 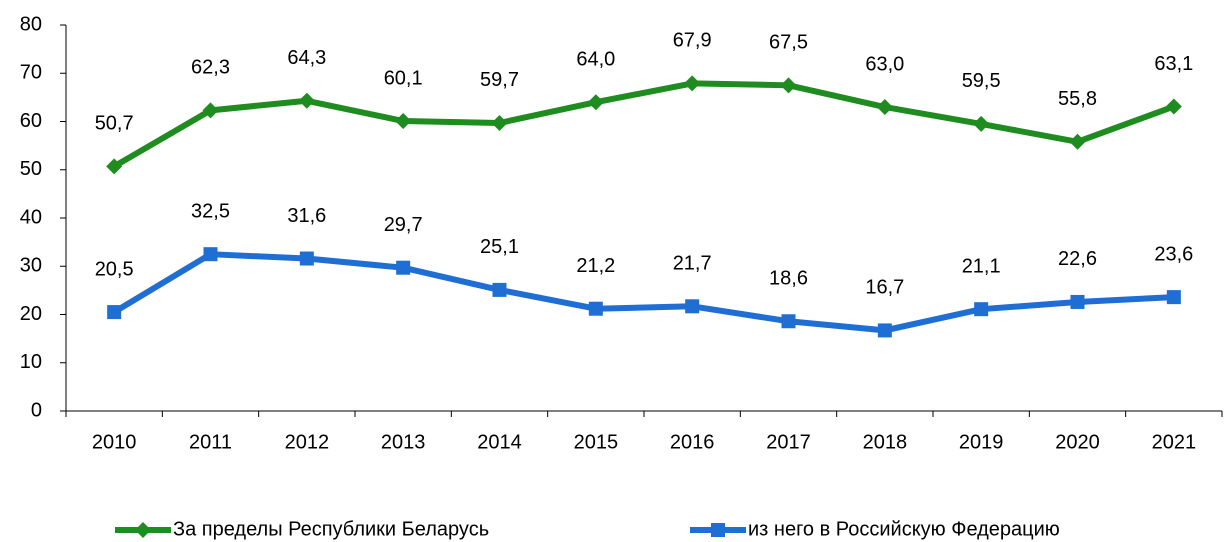 What do you see at coordinates (114, 124) in the screenshot?
I see `data-label: 50,7` at bounding box center [114, 124].